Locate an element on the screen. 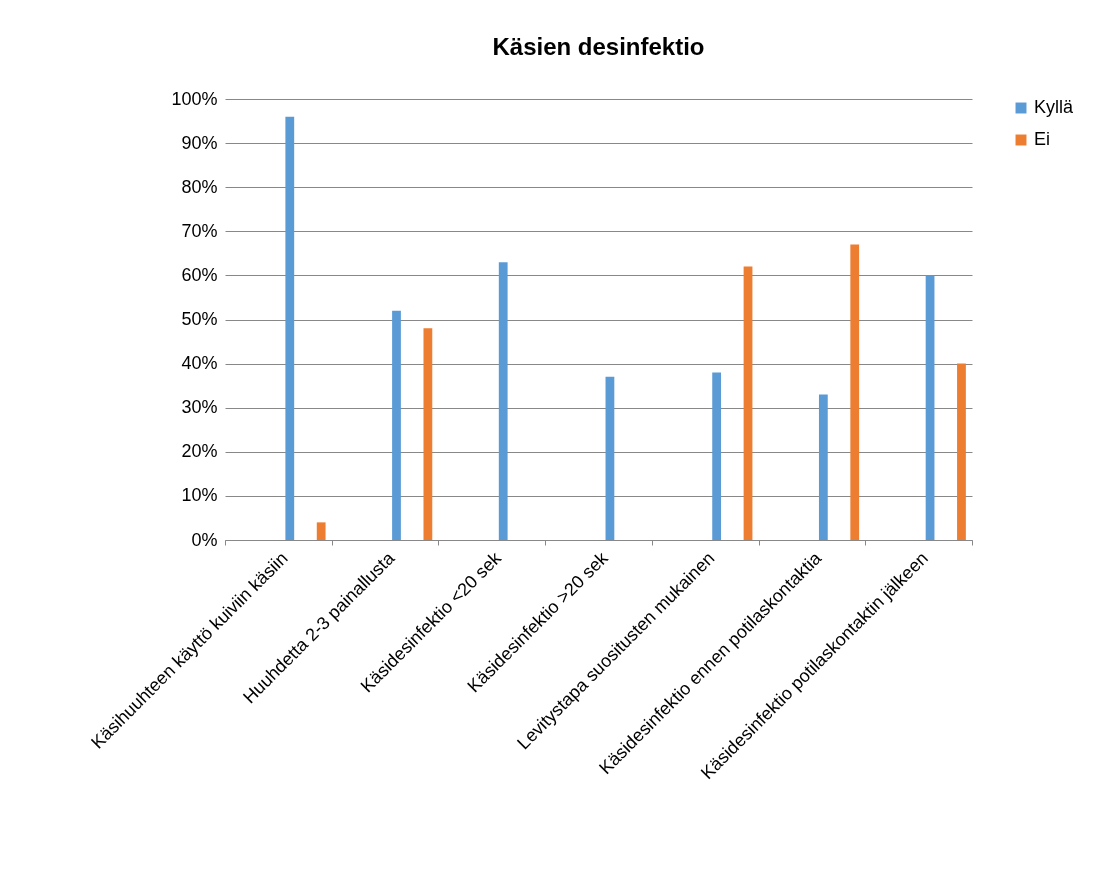  legend-label: Kyllä is located at coordinates (1054, 107).